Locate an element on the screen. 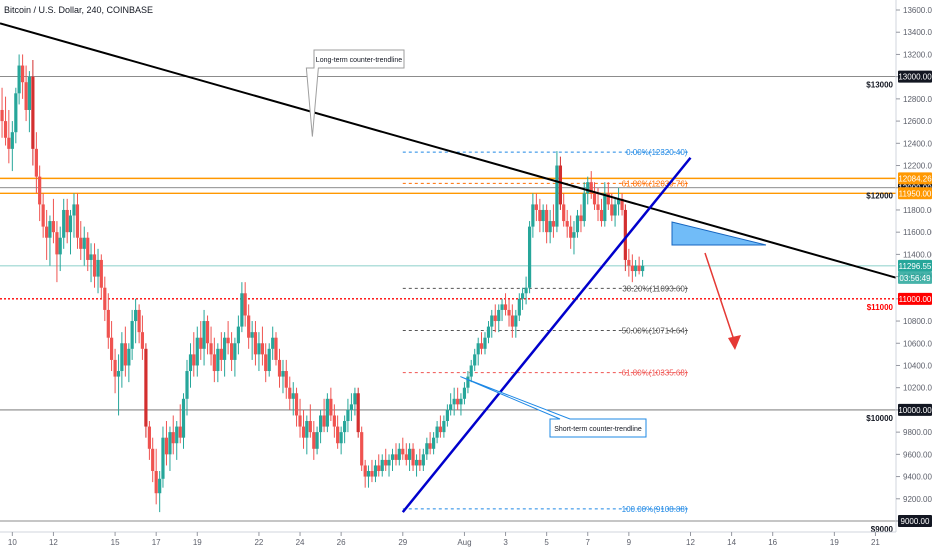  y-tick-label: 13400.00 is located at coordinates (917, 32).